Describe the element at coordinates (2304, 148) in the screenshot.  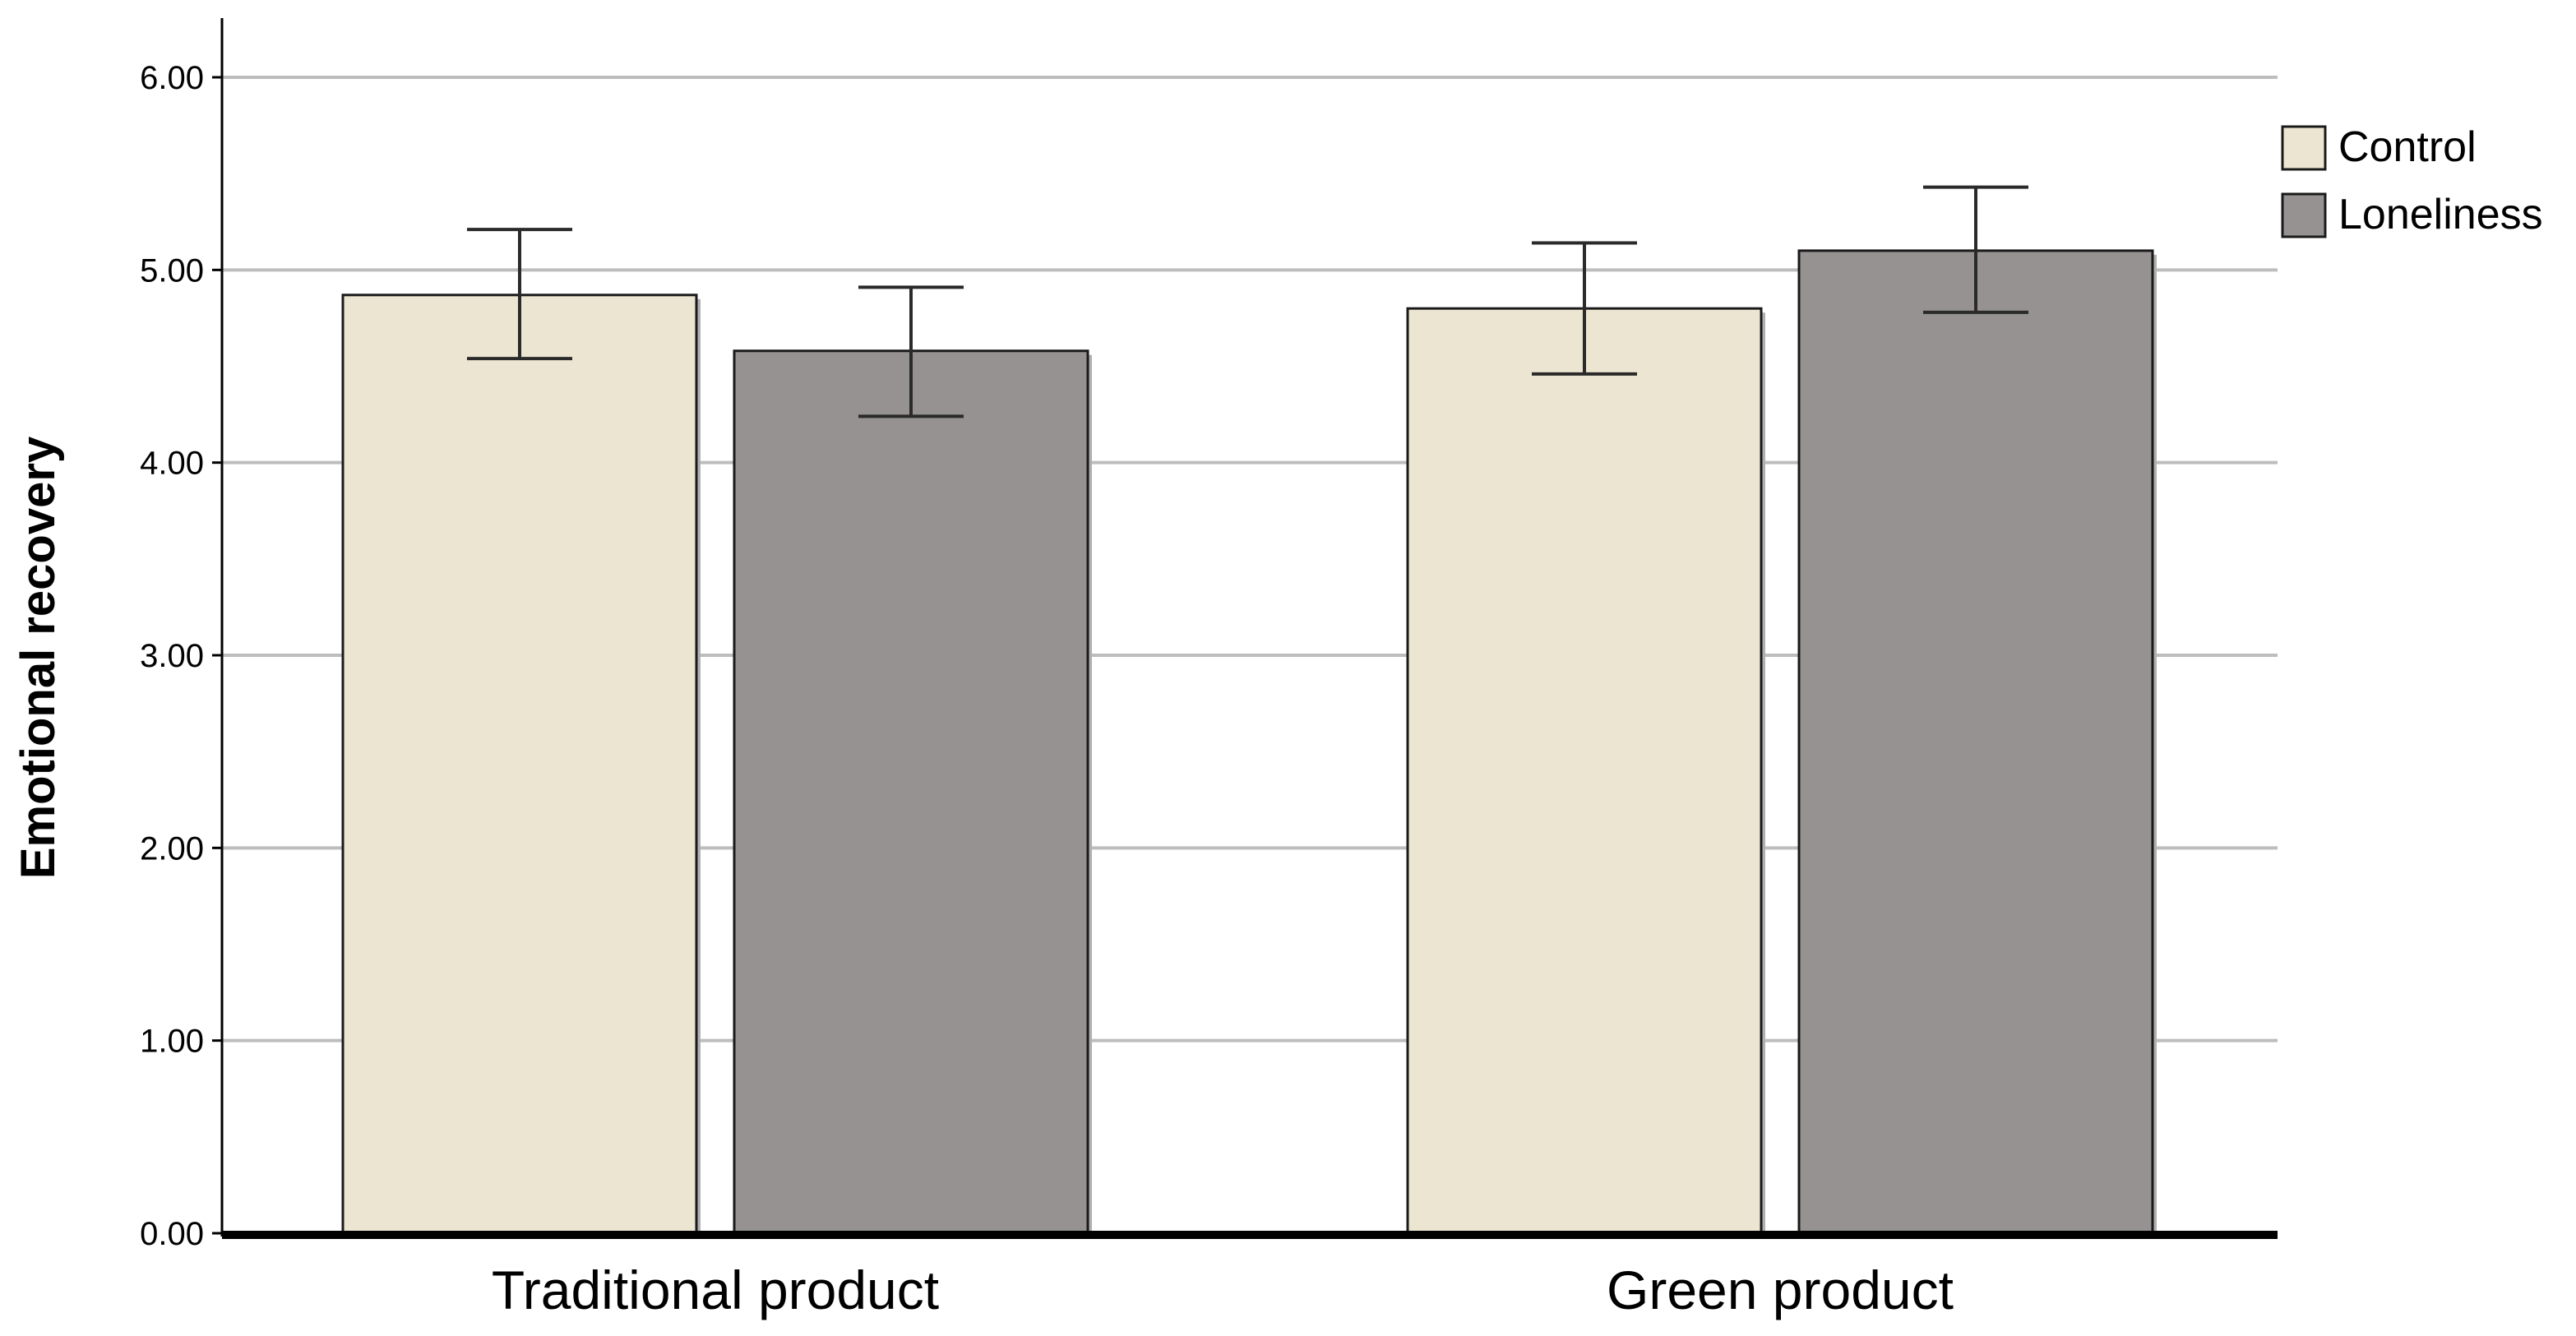
I see `legend-swatch-control` at that location.